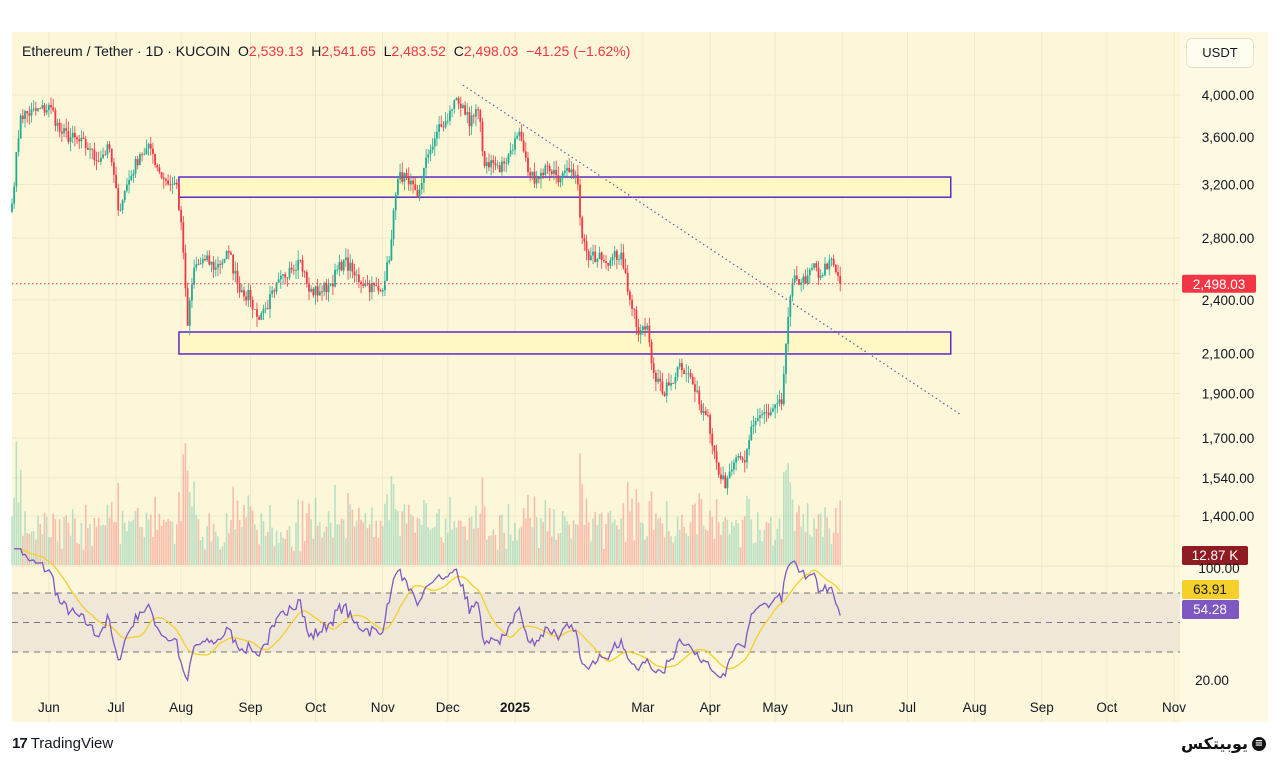 The image size is (1280, 765). I want to click on close-value: 2,498.03, so click(491, 51).